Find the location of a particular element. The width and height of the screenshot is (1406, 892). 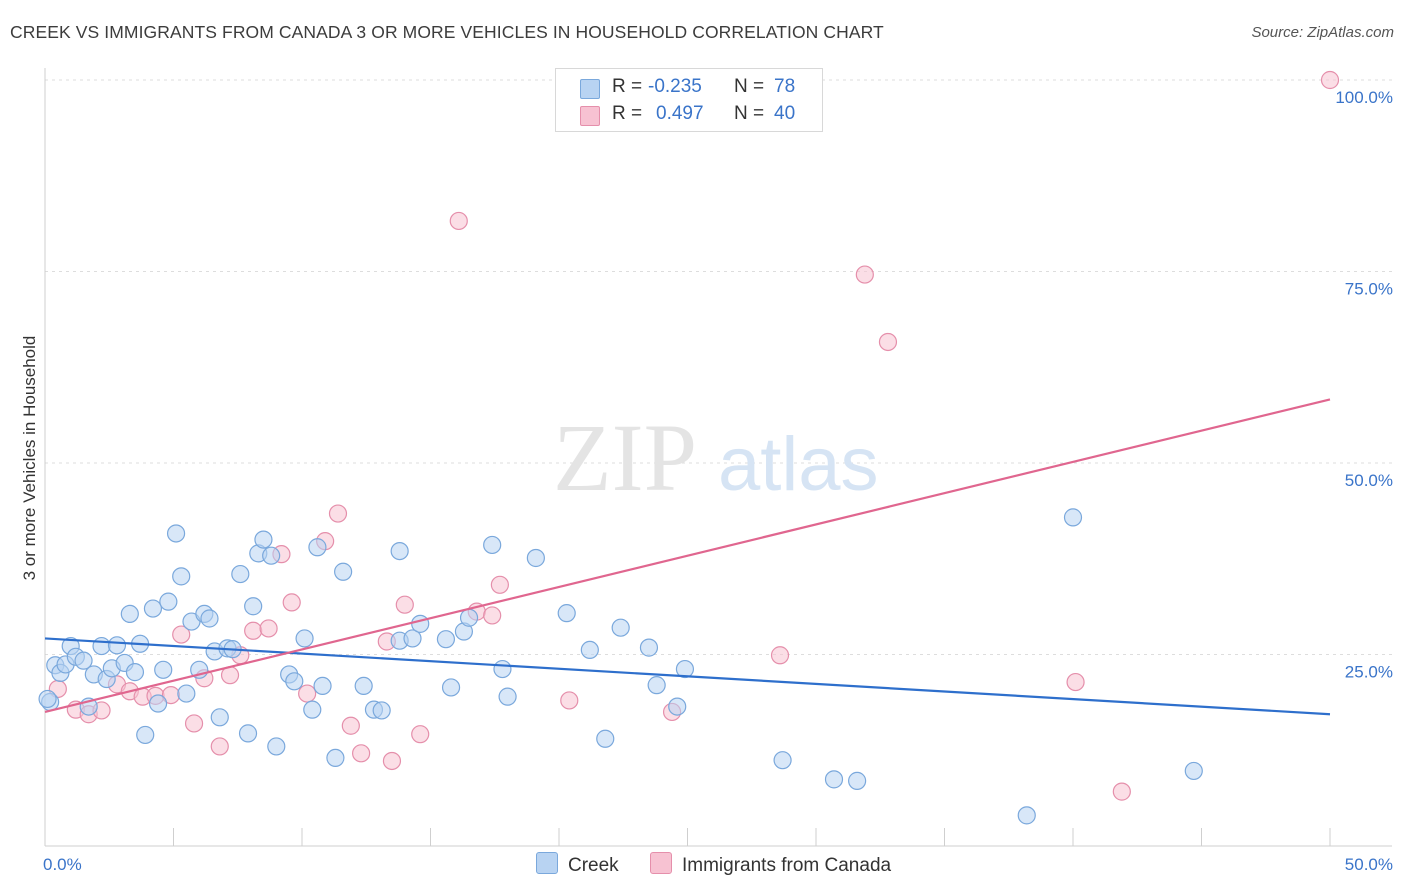

watermark-atlas: atlas is located at coordinates (798, 464).